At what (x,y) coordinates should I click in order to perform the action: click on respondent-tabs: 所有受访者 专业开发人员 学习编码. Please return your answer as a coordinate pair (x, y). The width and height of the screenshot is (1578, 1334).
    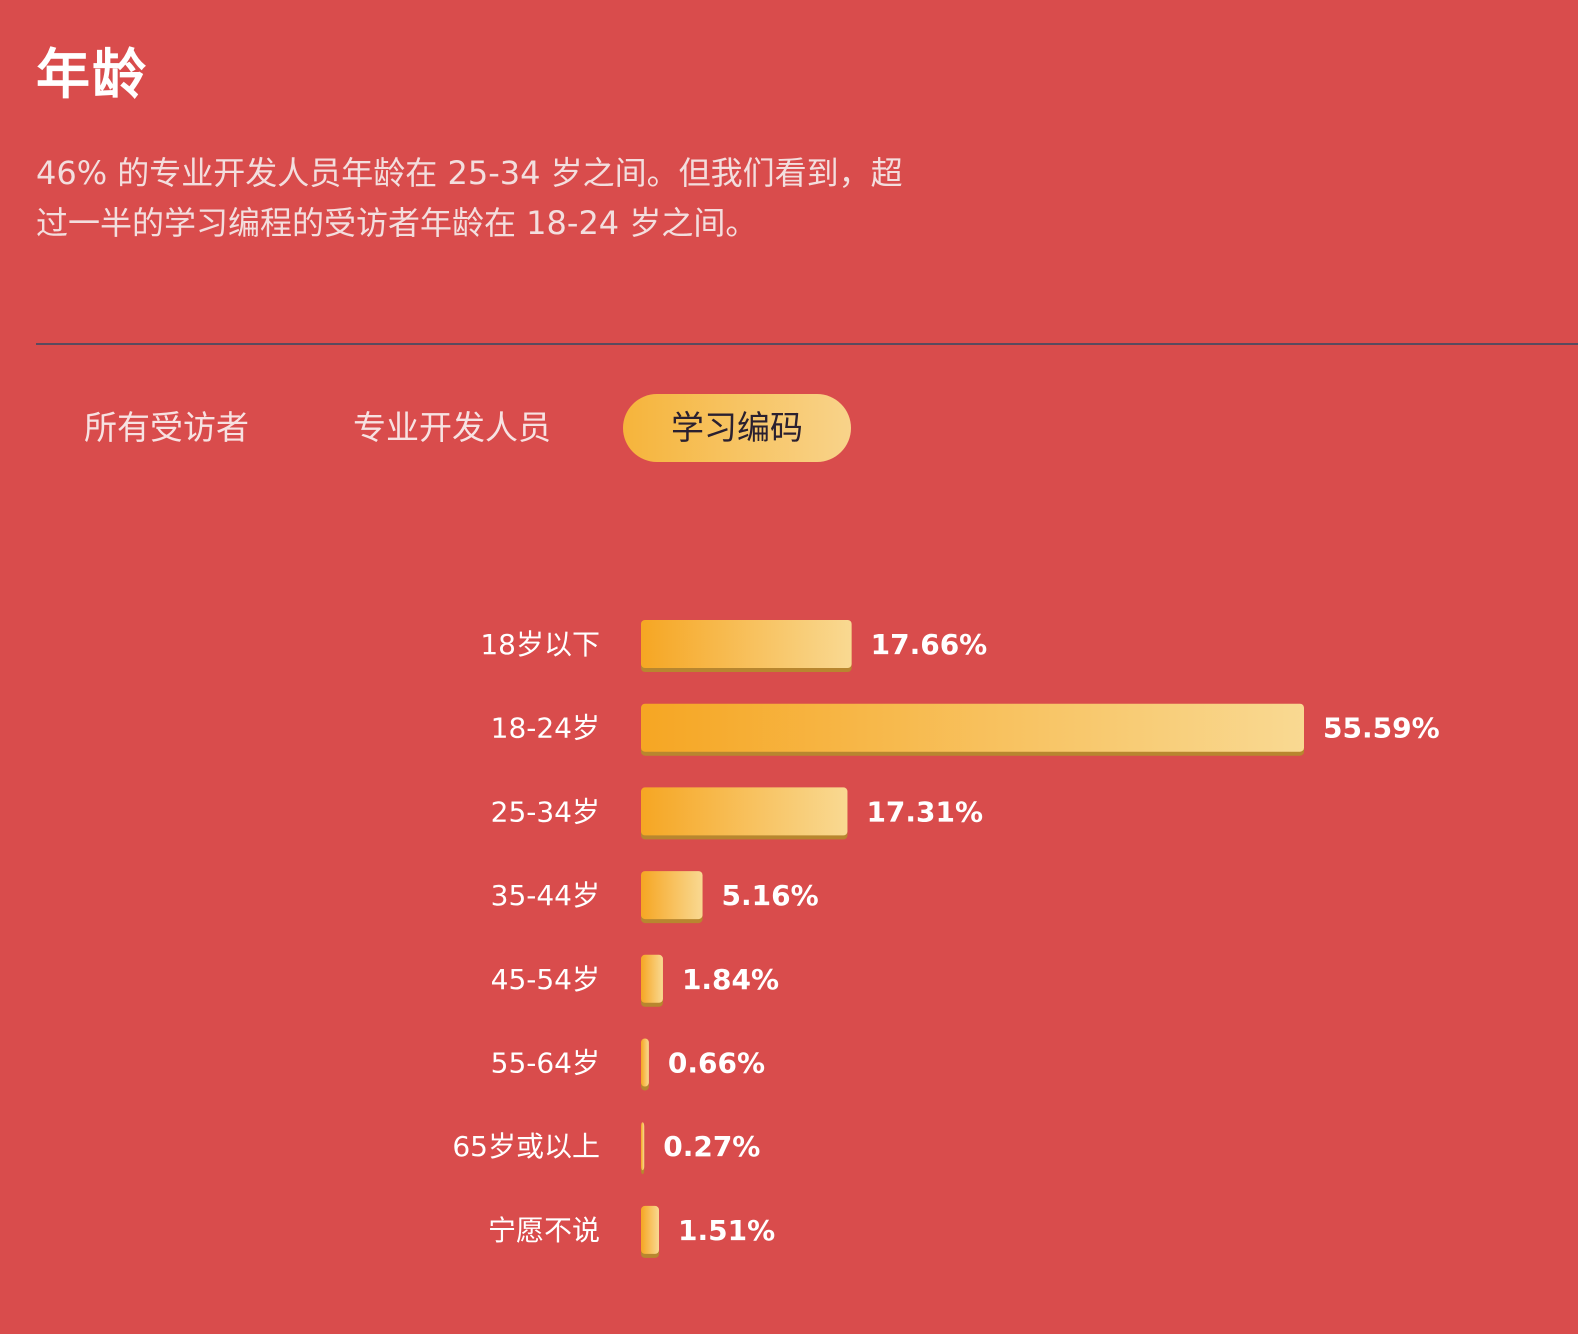
    Looking at the image, I should click on (471, 428).